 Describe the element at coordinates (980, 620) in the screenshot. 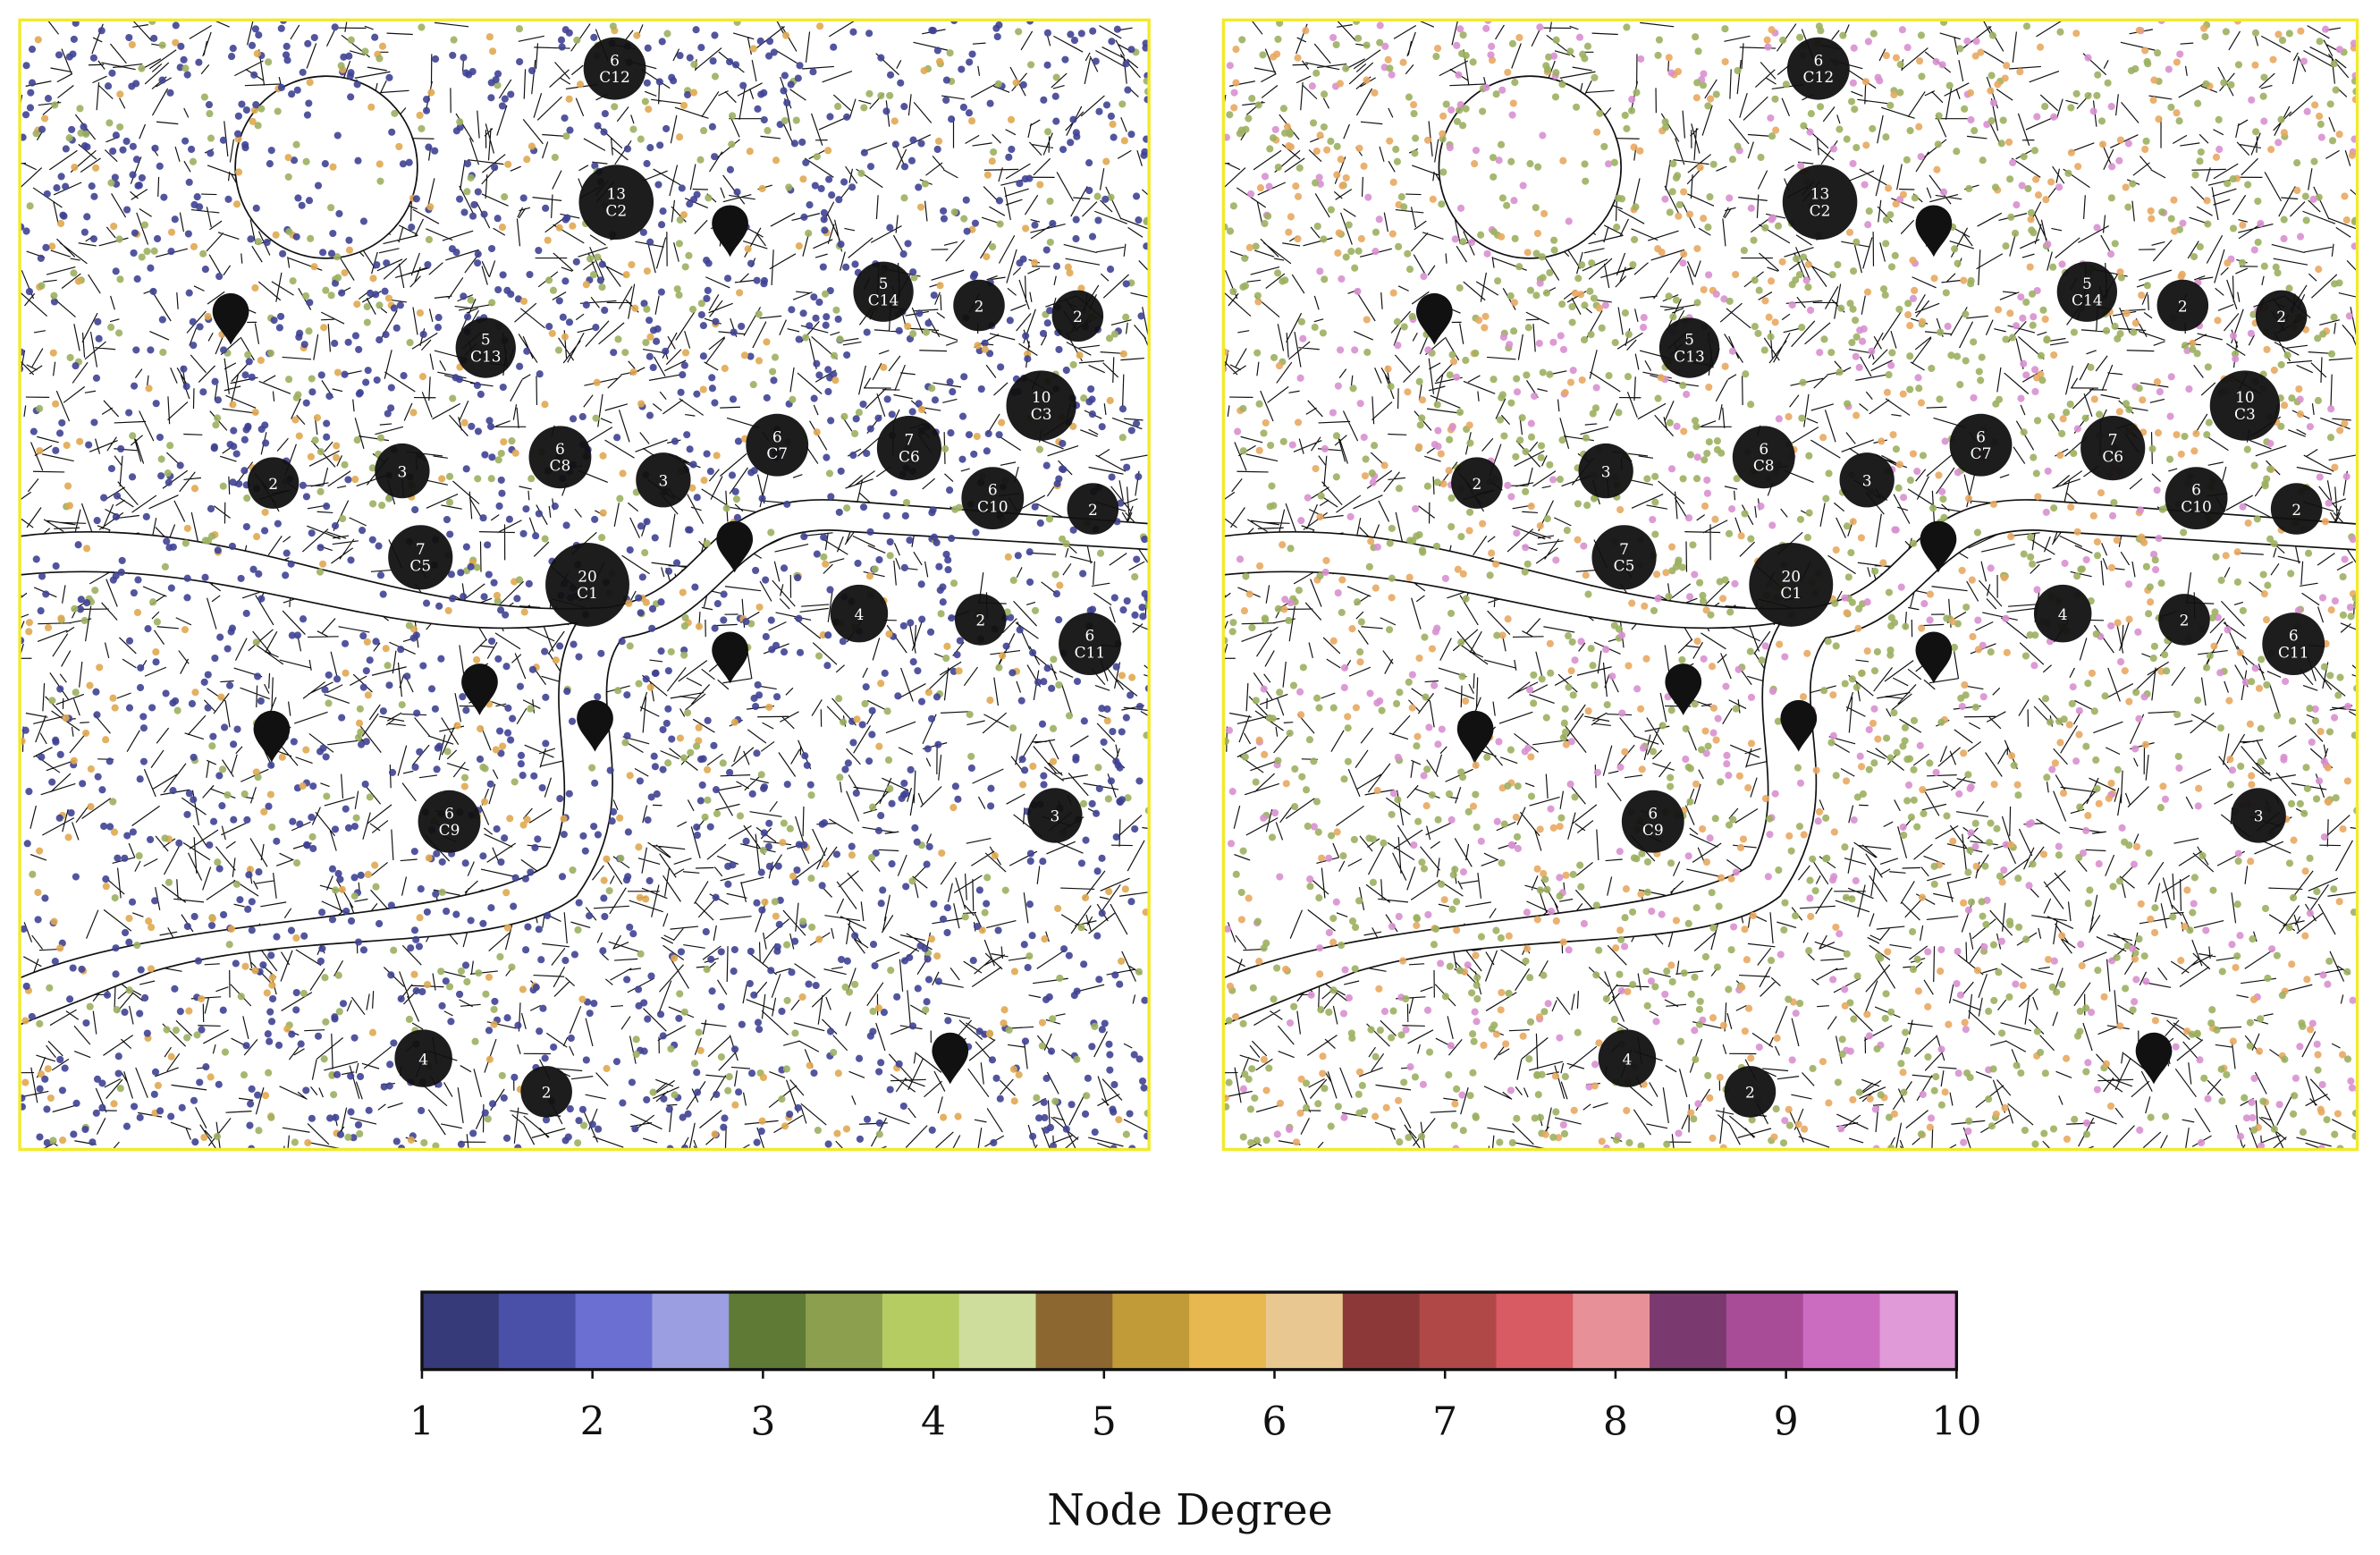

I see `cluster-marker` at that location.